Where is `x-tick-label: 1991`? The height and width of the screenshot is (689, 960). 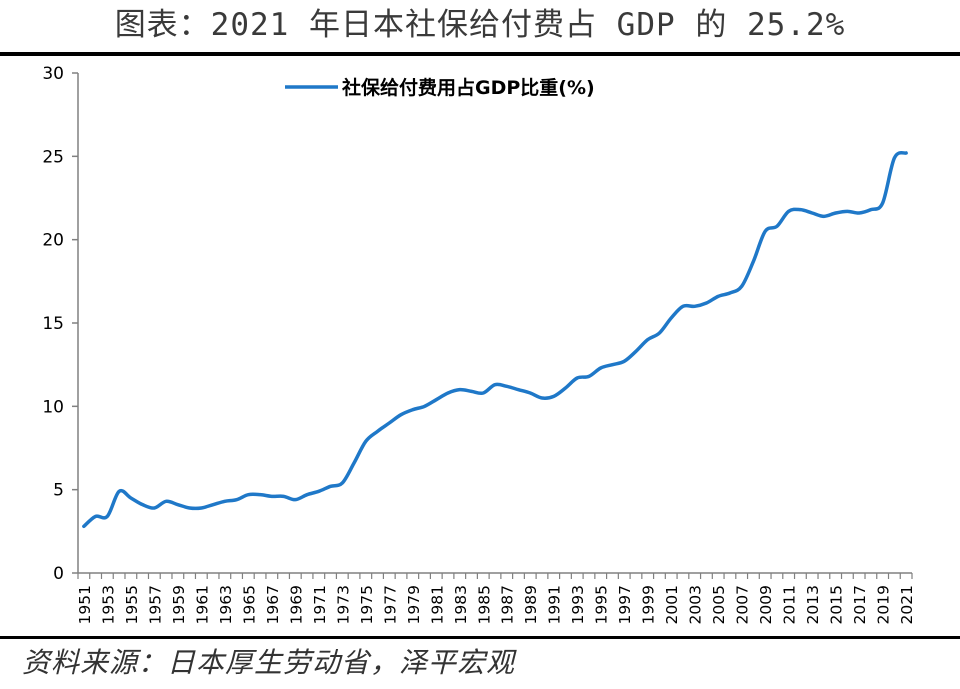 x-tick-label: 1991 is located at coordinates (555, 604).